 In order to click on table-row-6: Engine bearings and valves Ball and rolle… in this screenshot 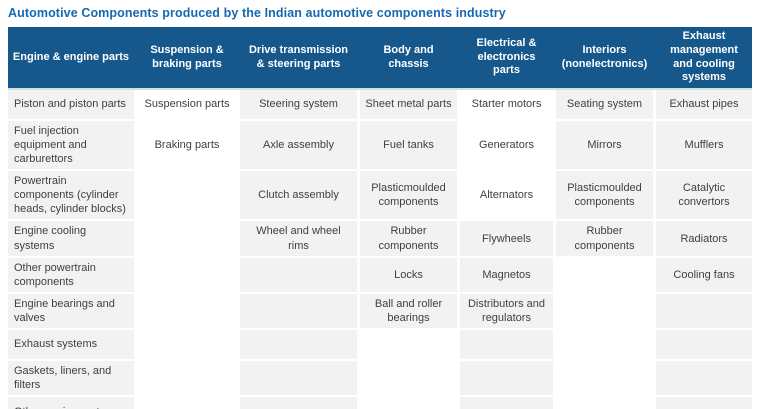, I will do `click(380, 310)`.